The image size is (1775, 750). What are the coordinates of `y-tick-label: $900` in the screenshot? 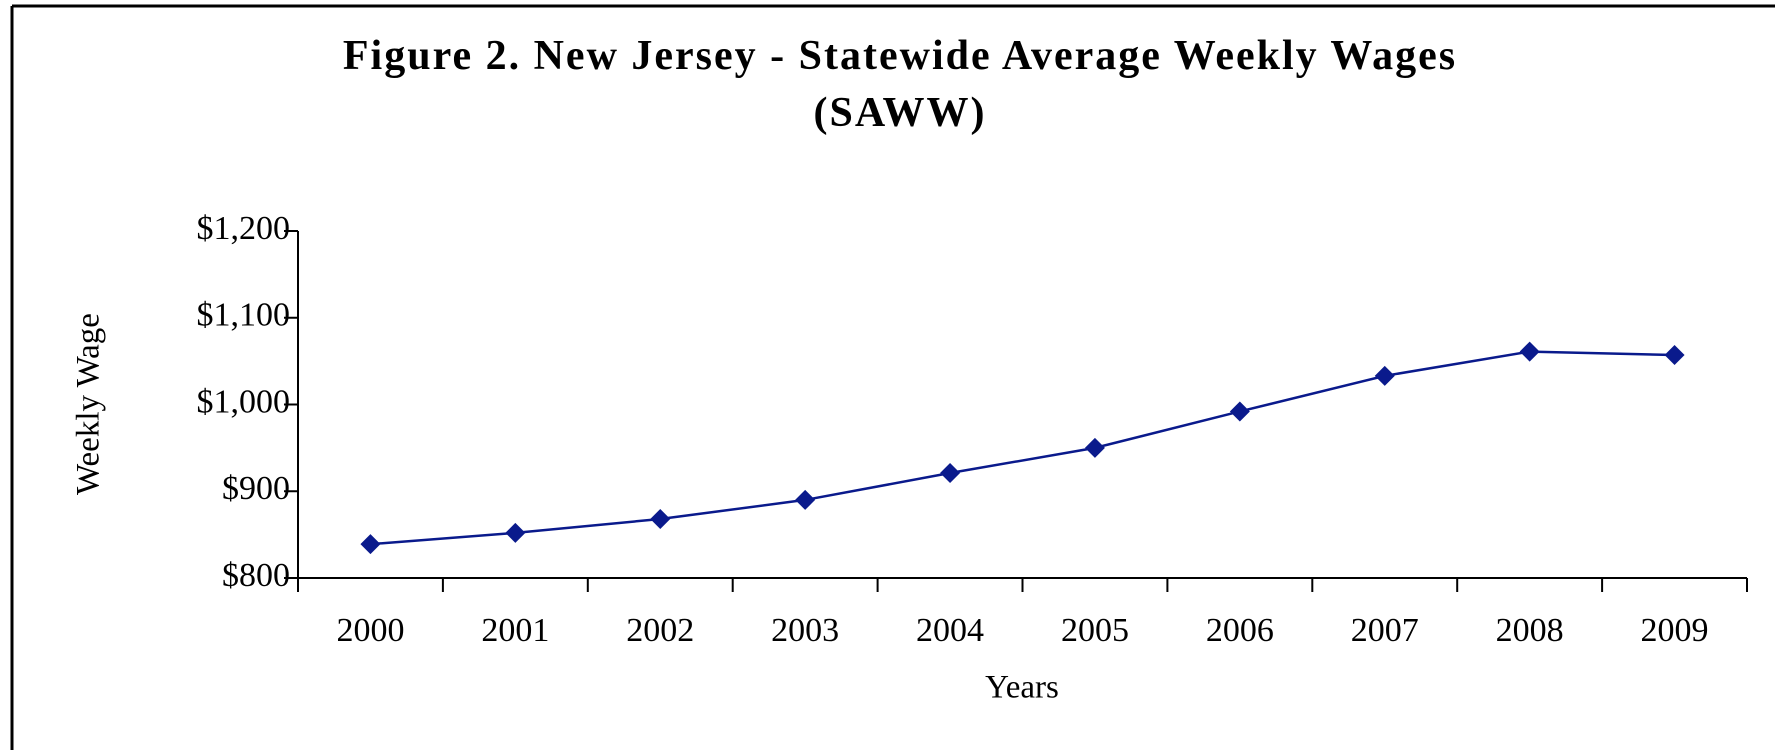 It's located at (256, 488).